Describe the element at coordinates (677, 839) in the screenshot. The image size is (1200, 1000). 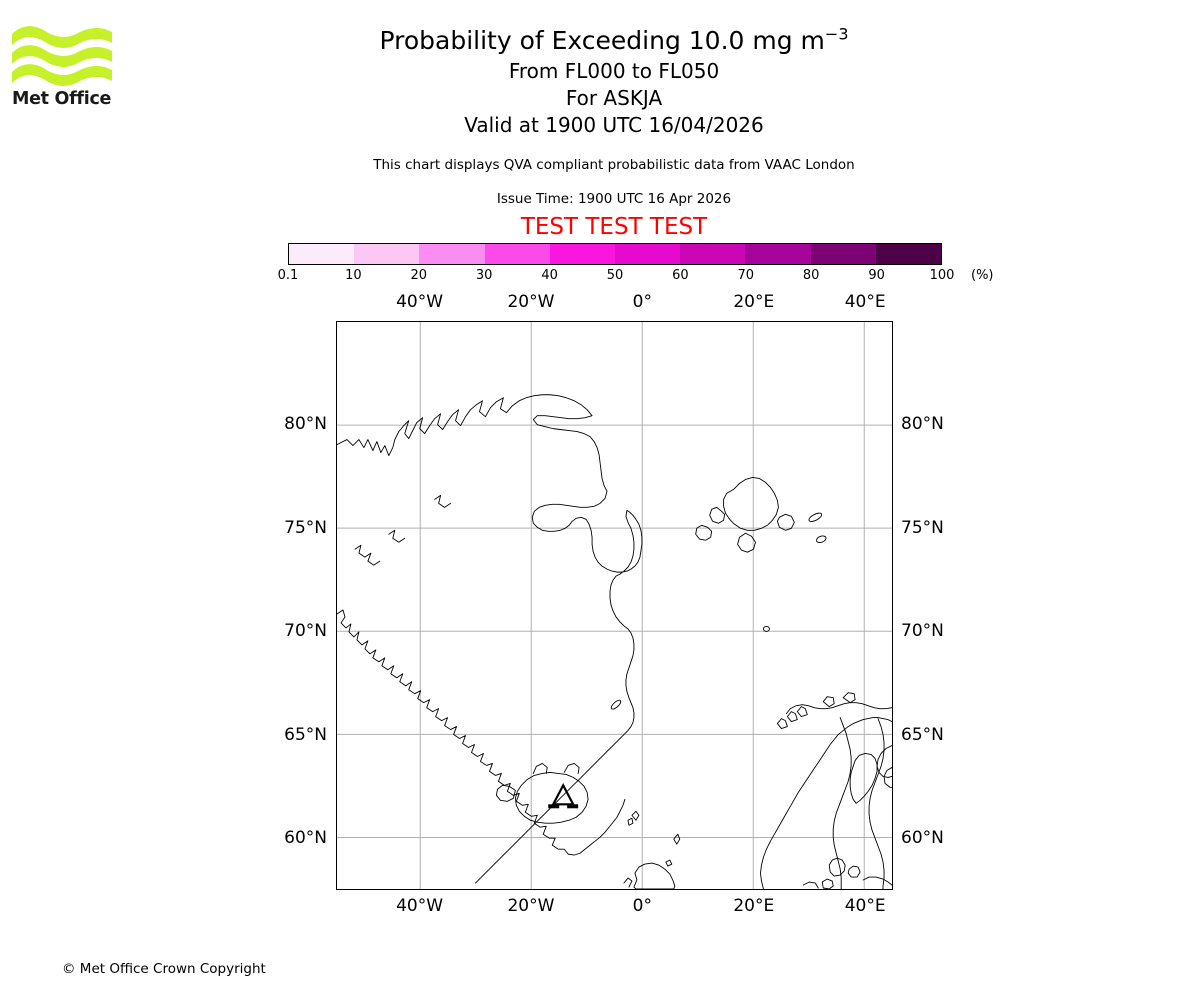
I see `shetland-islands` at that location.